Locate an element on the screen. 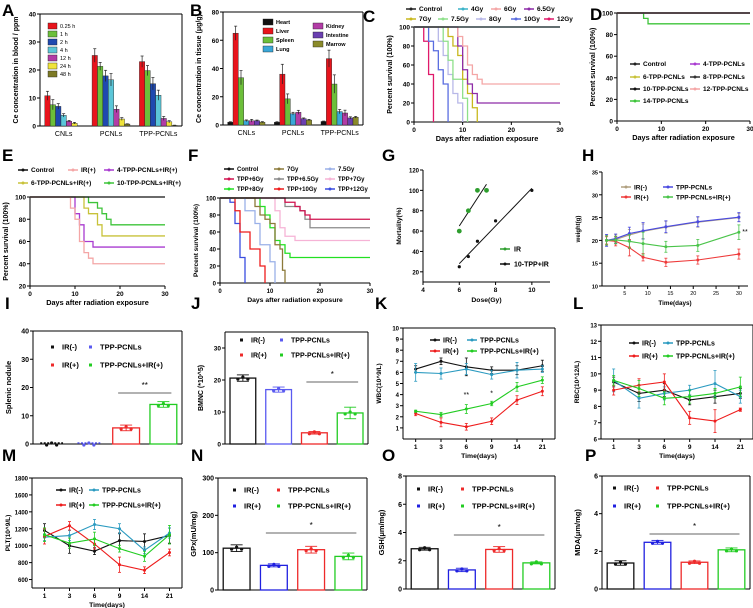  y-tick-label: 40 is located at coordinates (25, 332).